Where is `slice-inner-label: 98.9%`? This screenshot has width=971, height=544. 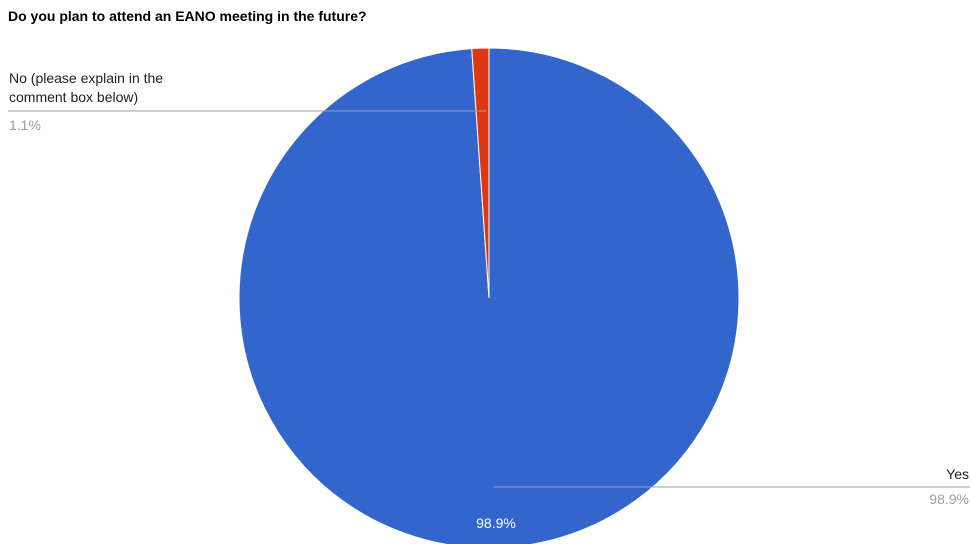 slice-inner-label: 98.9% is located at coordinates (496, 523).